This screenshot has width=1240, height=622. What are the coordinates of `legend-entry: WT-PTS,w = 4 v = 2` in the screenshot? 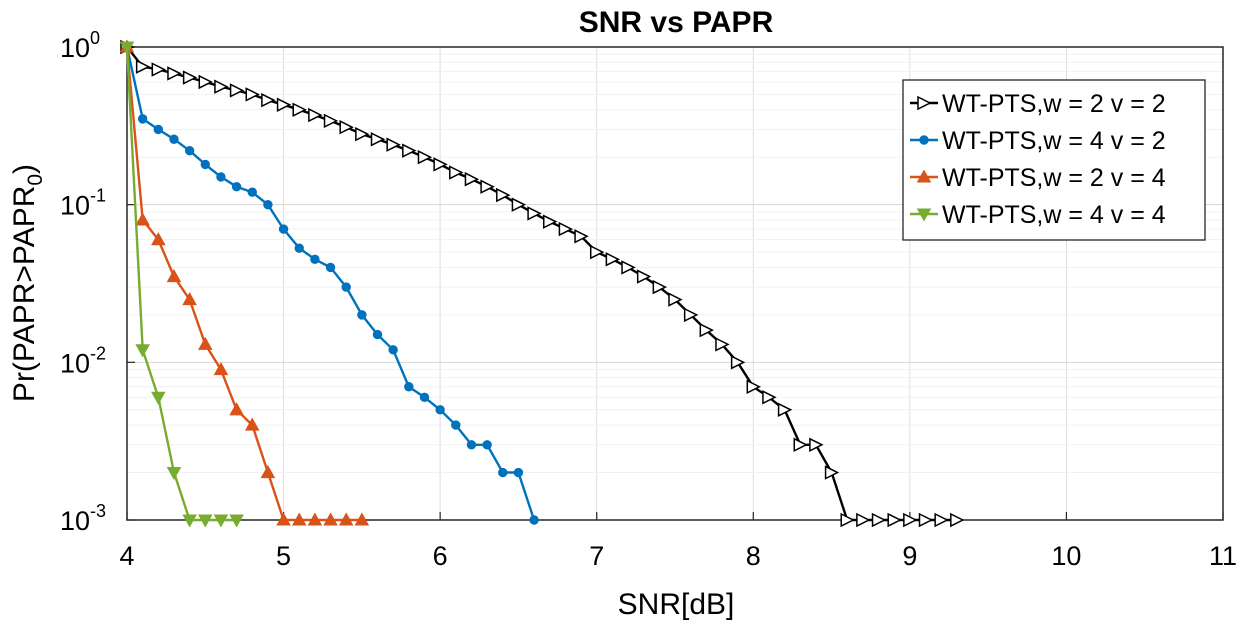 It's located at (1038, 141).